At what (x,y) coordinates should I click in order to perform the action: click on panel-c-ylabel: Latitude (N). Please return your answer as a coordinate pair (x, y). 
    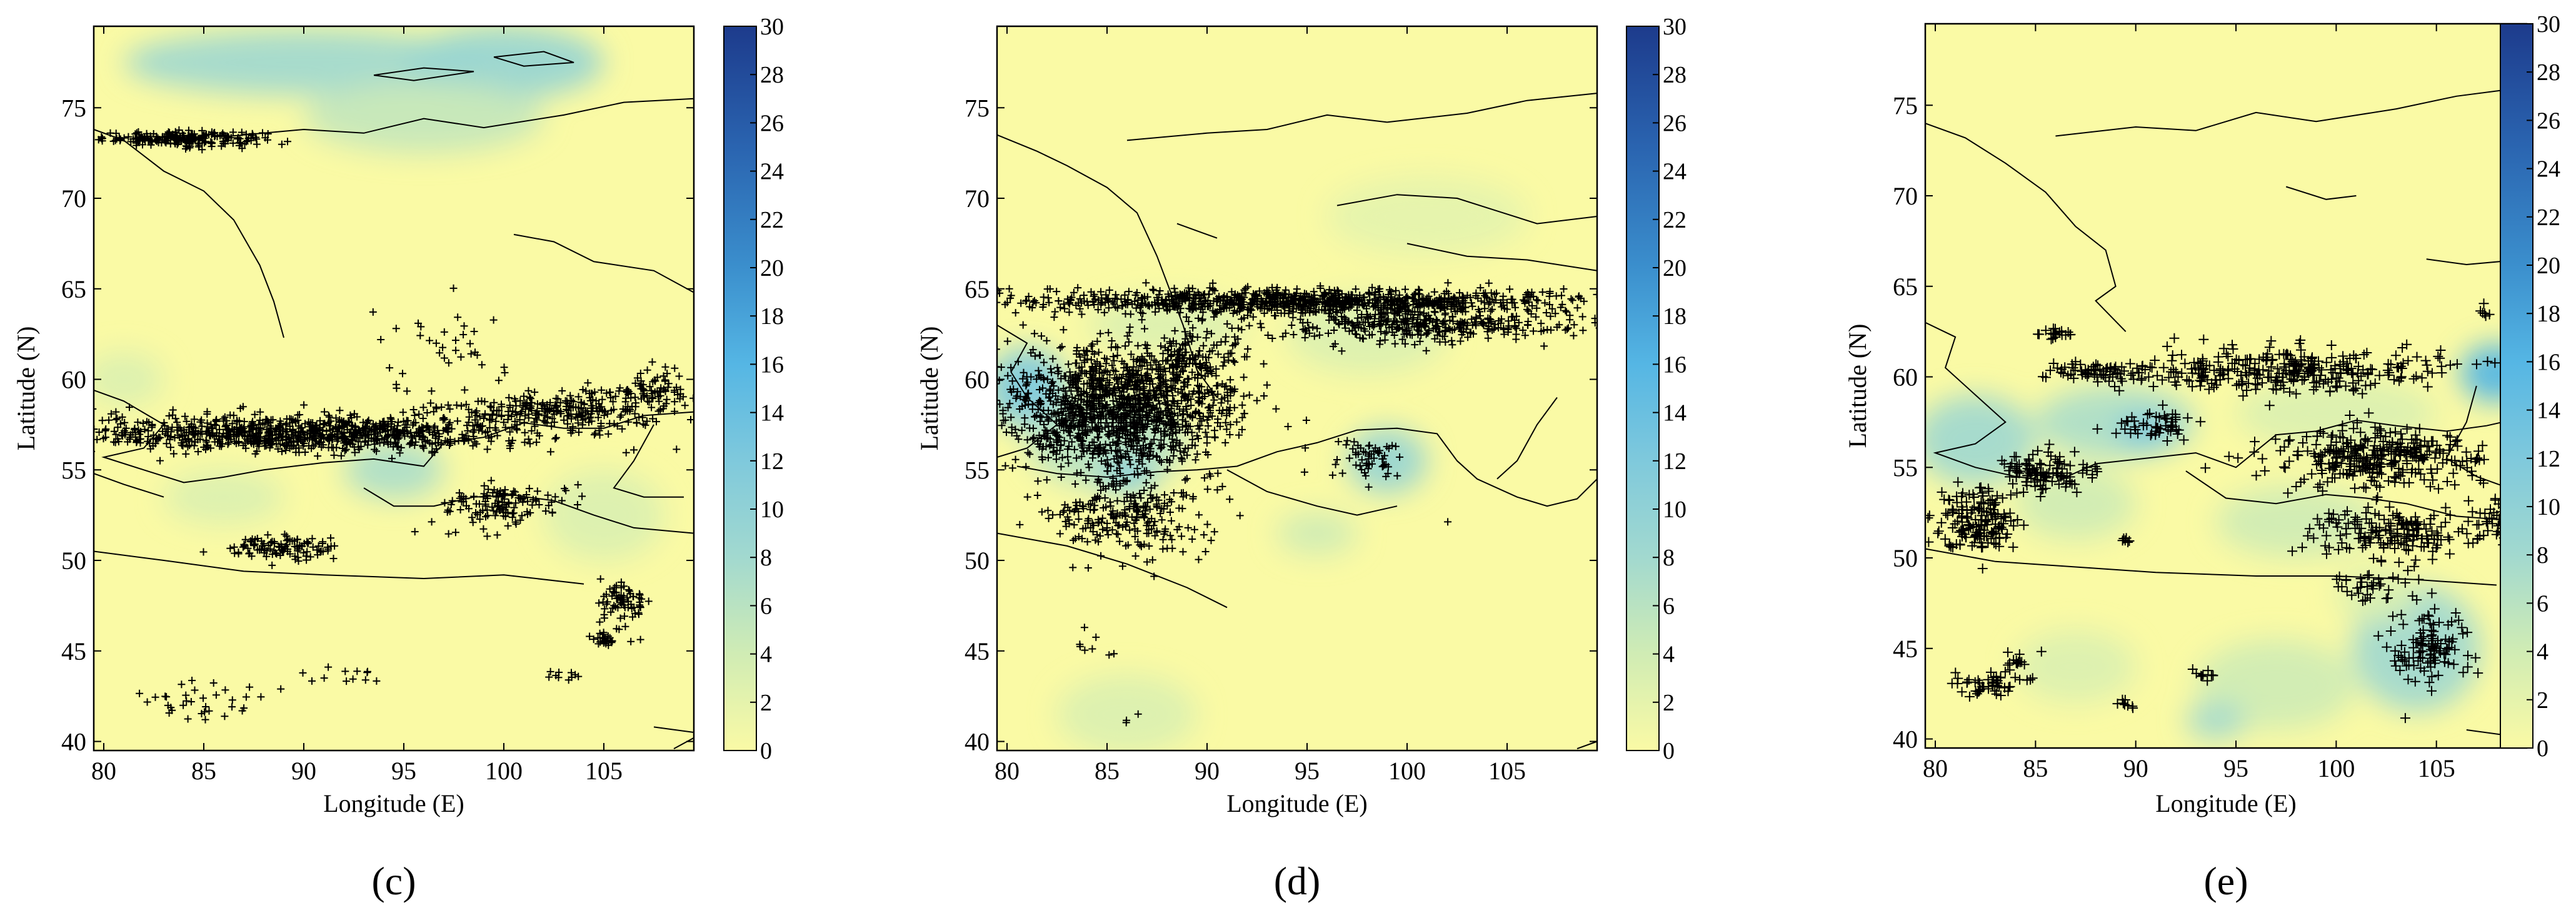
    Looking at the image, I should click on (26, 388).